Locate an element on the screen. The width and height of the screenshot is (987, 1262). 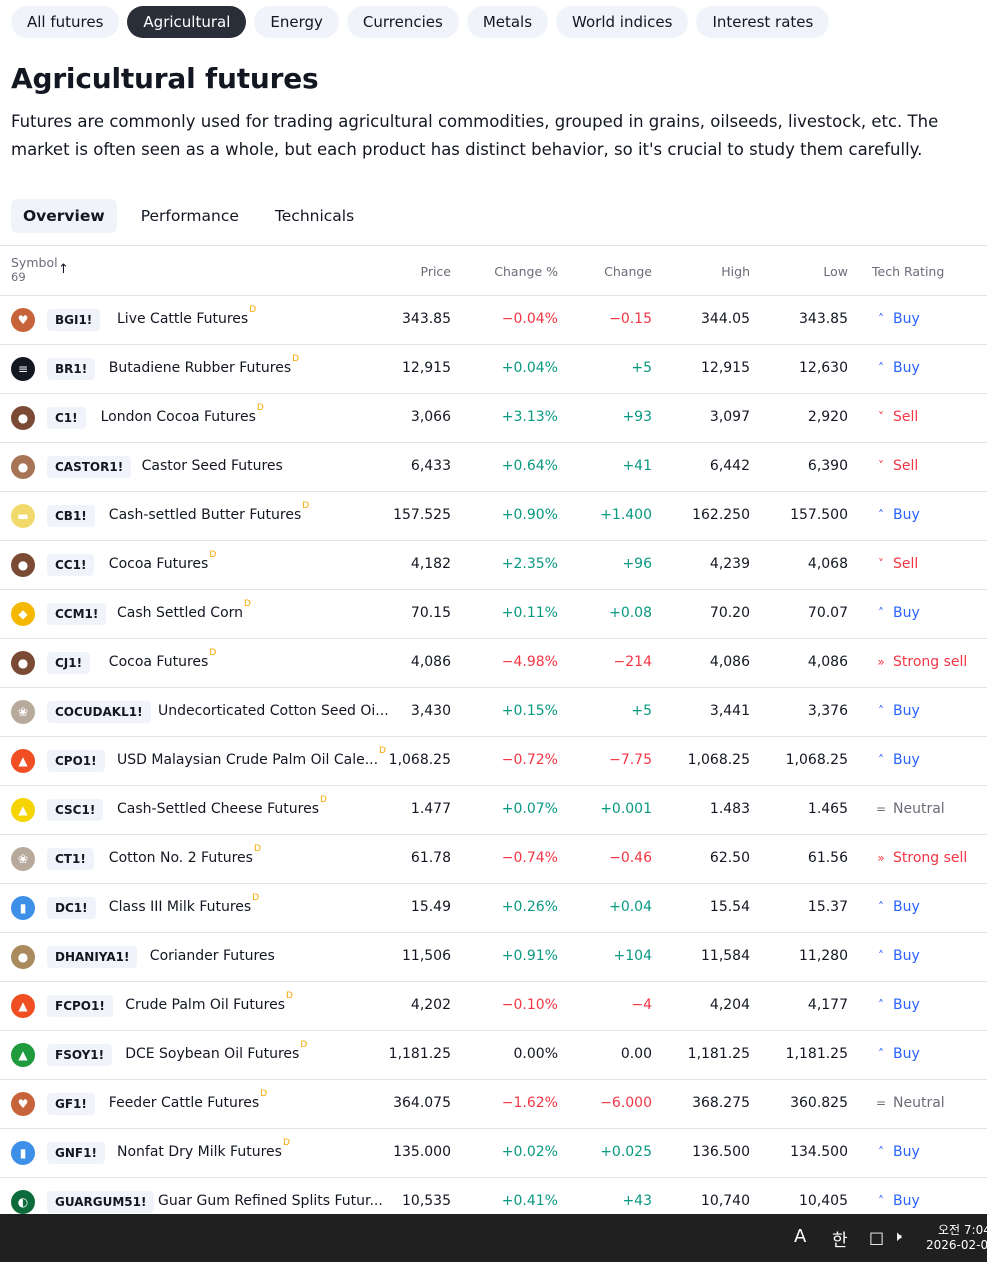
low-cell: 11,280 is located at coordinates (823, 956).